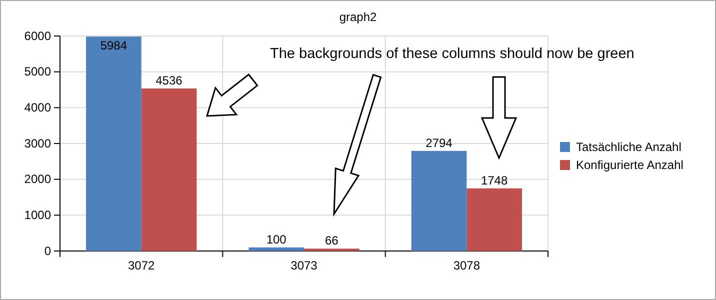  What do you see at coordinates (169, 80) in the screenshot?
I see `data-label: 4536` at bounding box center [169, 80].